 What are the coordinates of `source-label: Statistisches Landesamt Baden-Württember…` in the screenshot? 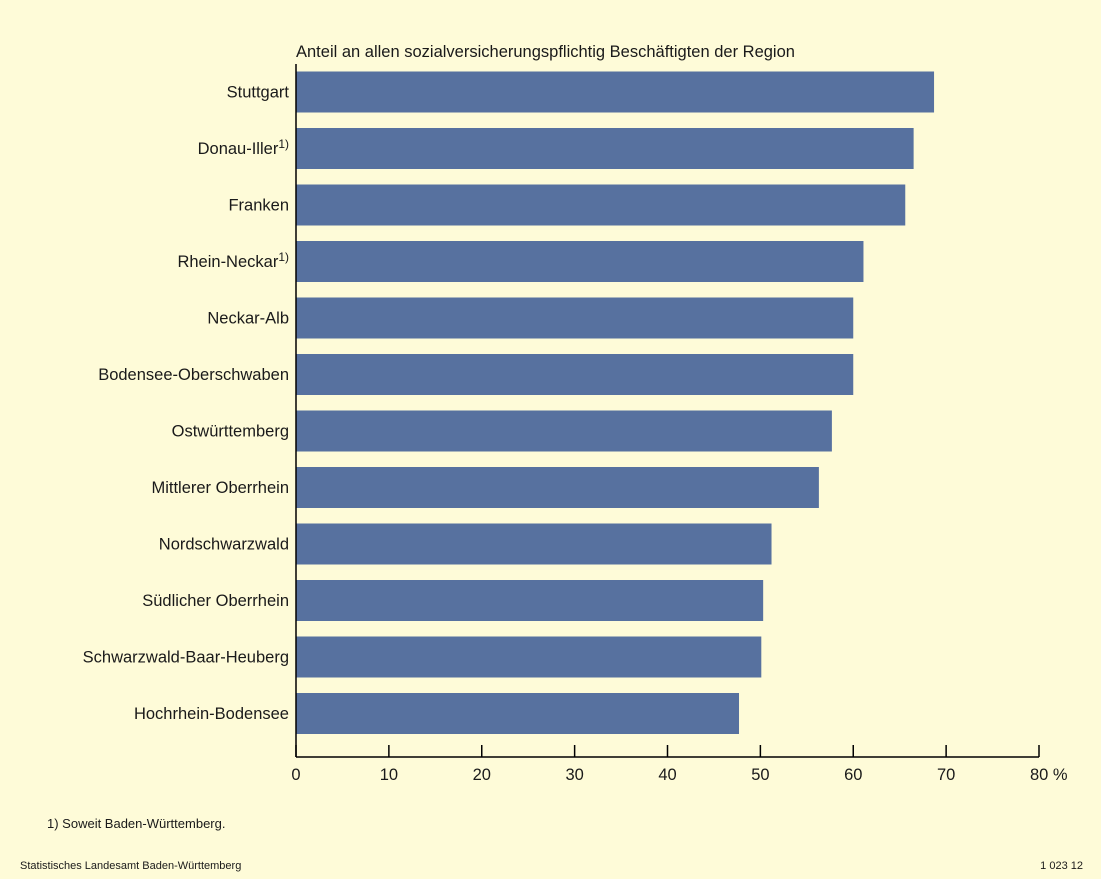 It's located at (131, 866).